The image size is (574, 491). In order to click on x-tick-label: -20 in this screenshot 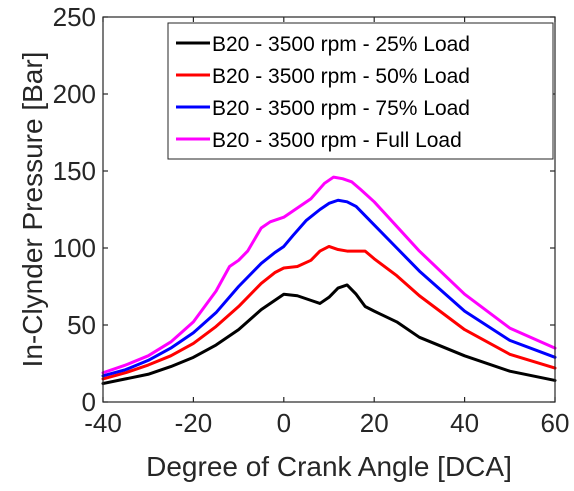, I will do `click(194, 423)`.